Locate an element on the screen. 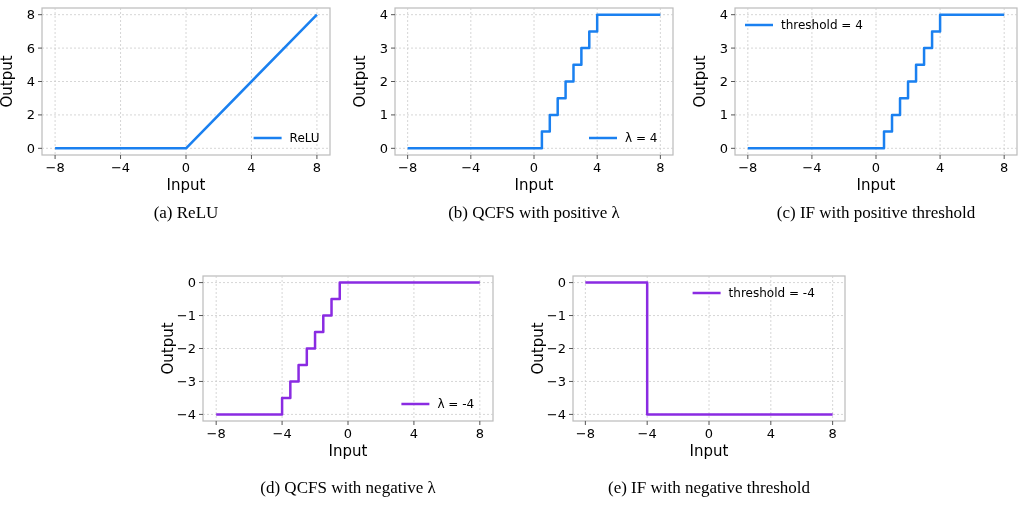  legend-label: λ = 4 is located at coordinates (641, 138).